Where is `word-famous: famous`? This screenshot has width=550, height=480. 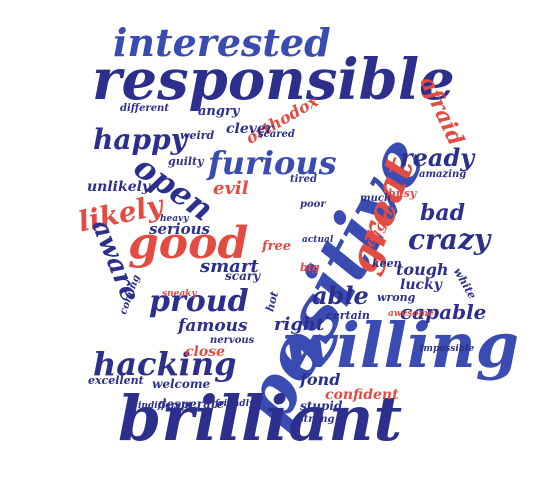
word-famous: famous is located at coordinates (213, 326).